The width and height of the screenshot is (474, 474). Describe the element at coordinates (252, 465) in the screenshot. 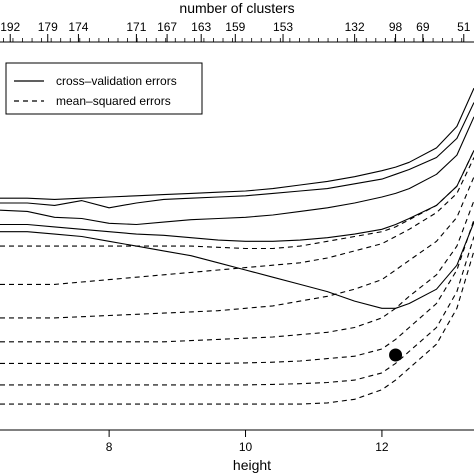

I see `x-axis-title: height` at that location.